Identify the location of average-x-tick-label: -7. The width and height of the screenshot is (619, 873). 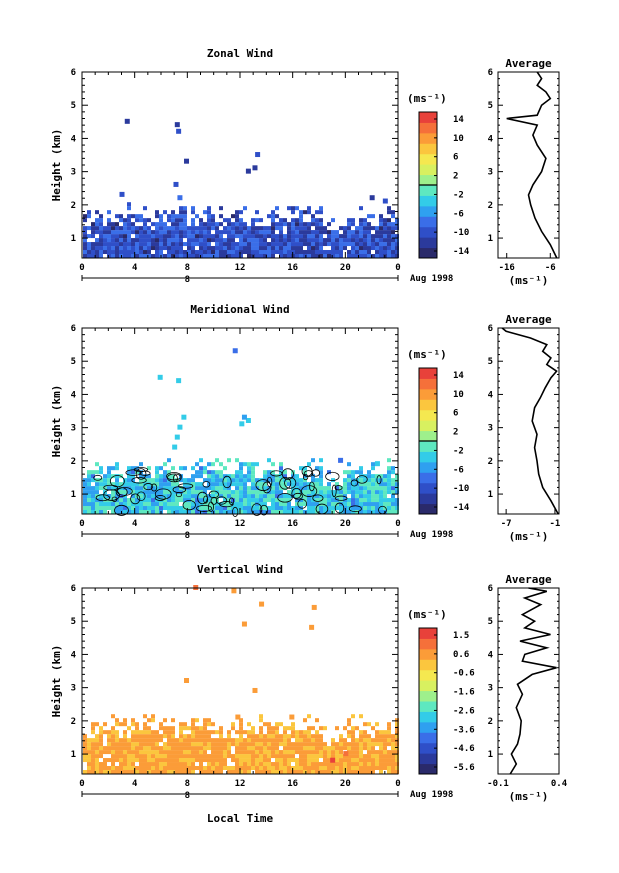
(506, 524).